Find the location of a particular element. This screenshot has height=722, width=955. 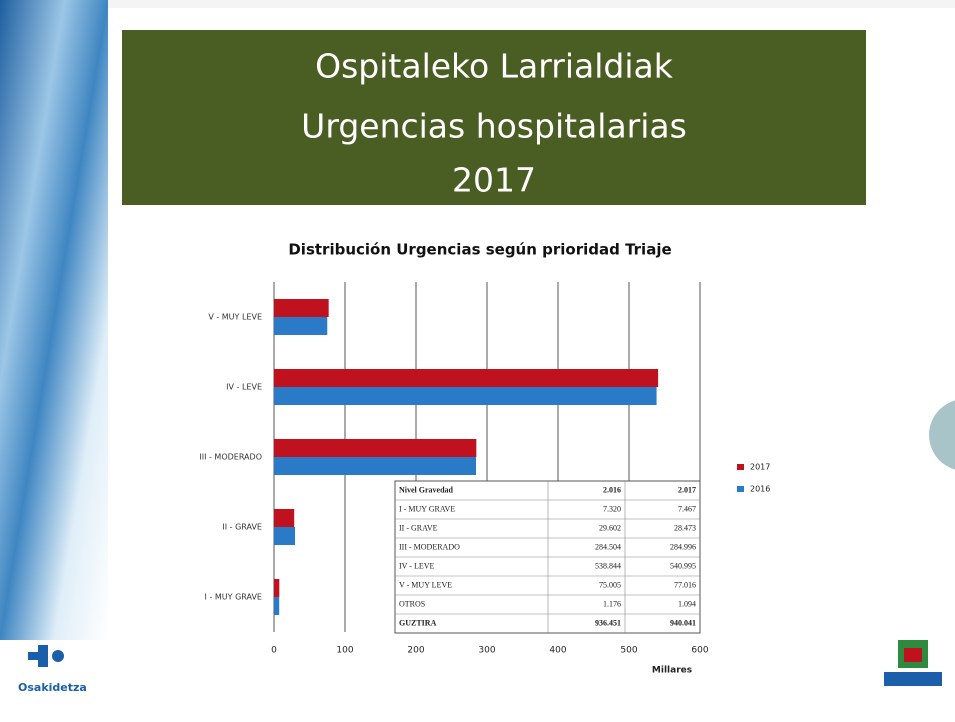

x-tick-label: 300 is located at coordinates (486, 651).